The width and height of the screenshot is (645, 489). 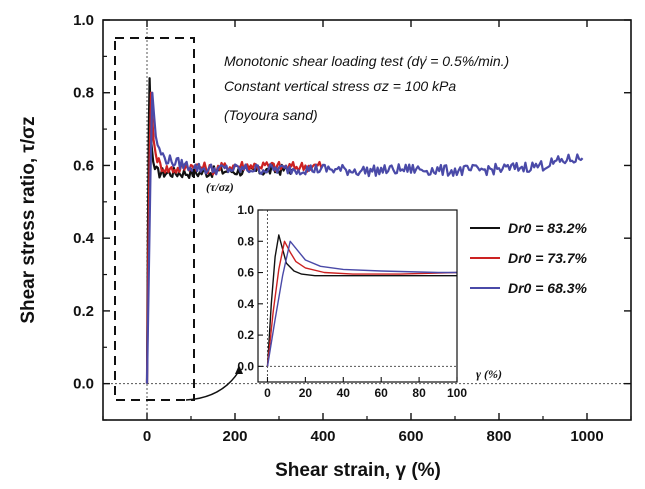 What do you see at coordinates (322, 436) in the screenshot?
I see `x-tick-label: 400` at bounding box center [322, 436].